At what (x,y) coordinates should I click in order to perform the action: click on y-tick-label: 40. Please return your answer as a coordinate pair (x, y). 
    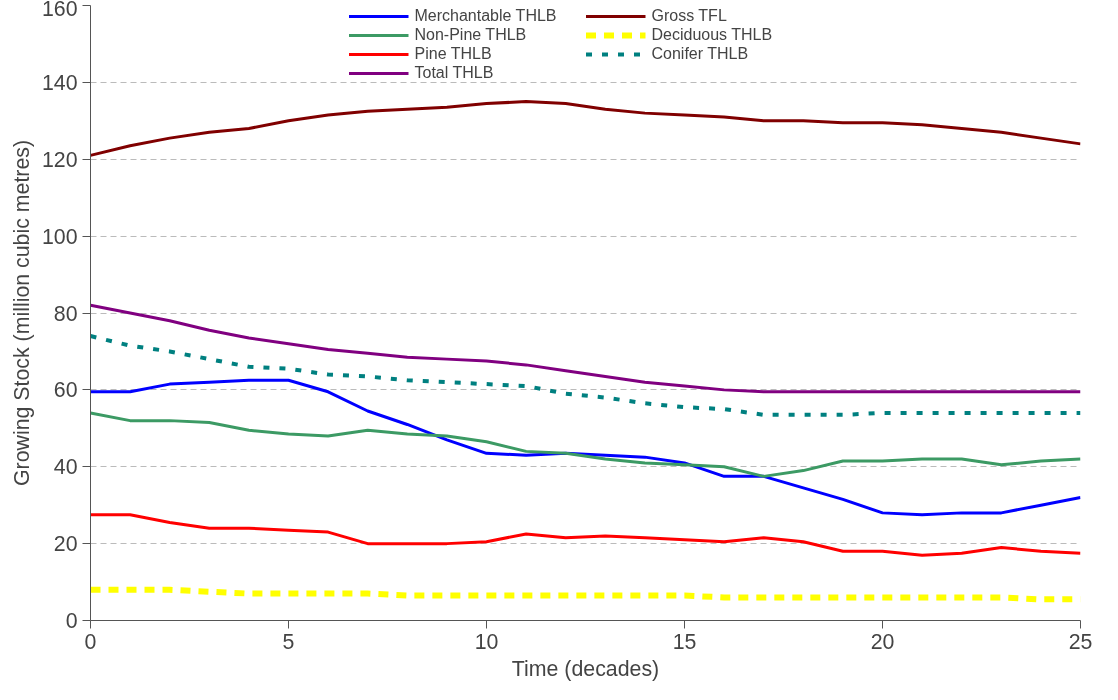
    Looking at the image, I should click on (65, 467).